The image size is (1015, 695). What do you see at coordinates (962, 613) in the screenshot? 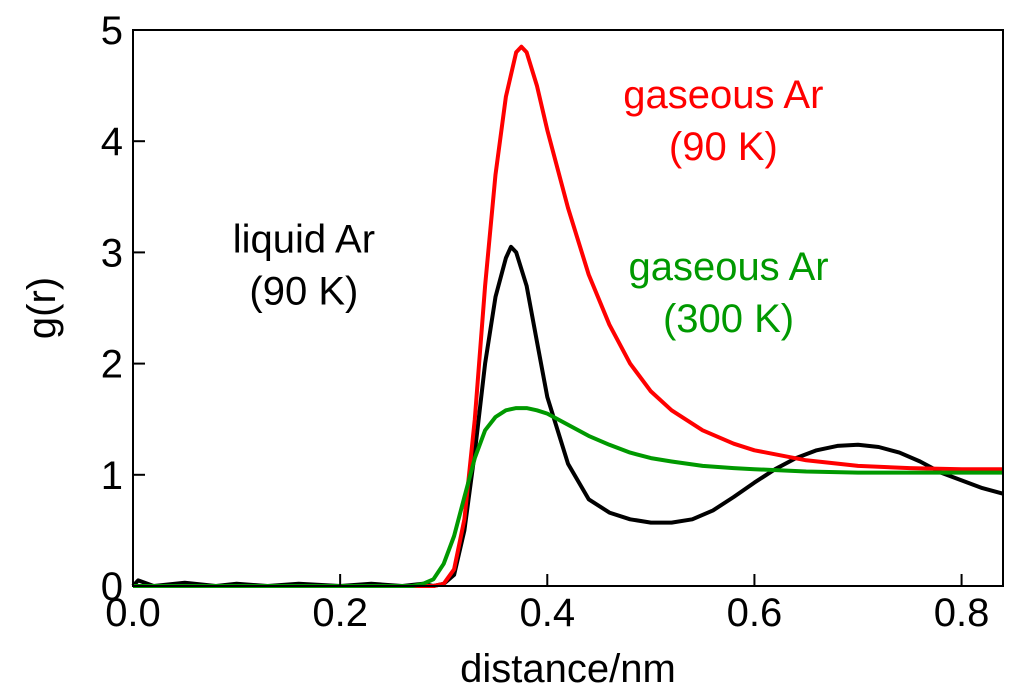
I see `x-tick-label: 0.8` at bounding box center [962, 613].